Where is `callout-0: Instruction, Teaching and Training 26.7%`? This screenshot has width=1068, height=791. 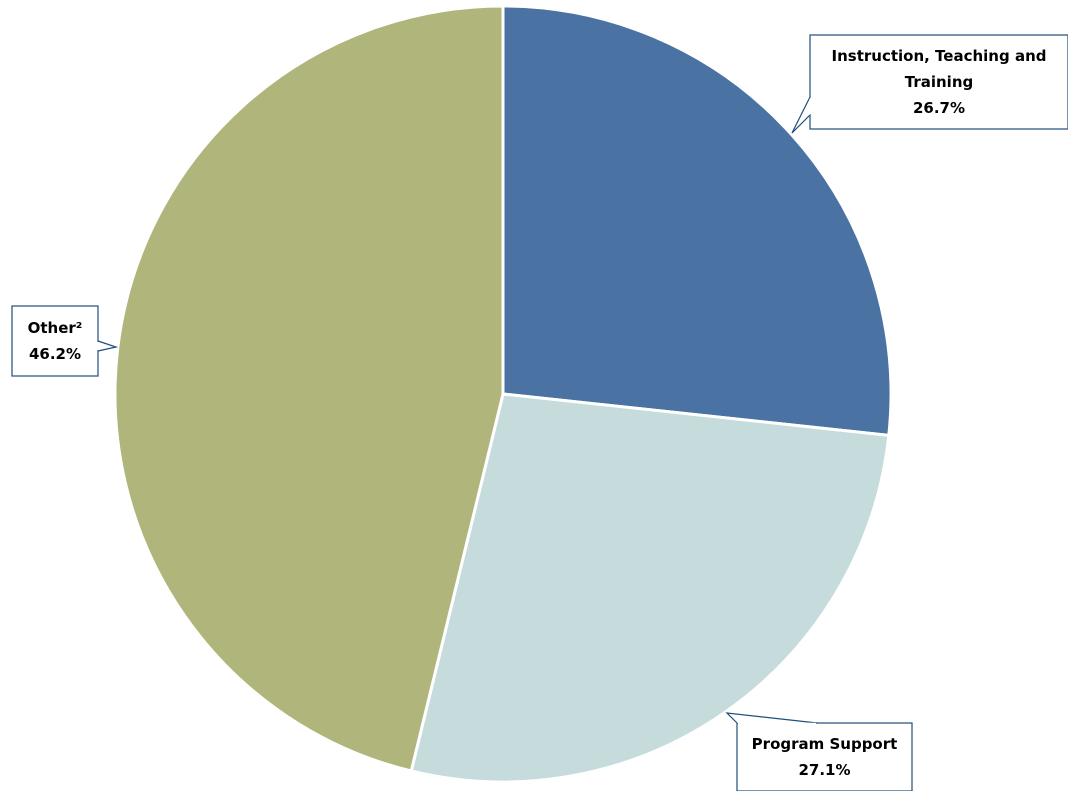
callout-0: Instruction, Teaching and Training 26.7% is located at coordinates (929, 84).